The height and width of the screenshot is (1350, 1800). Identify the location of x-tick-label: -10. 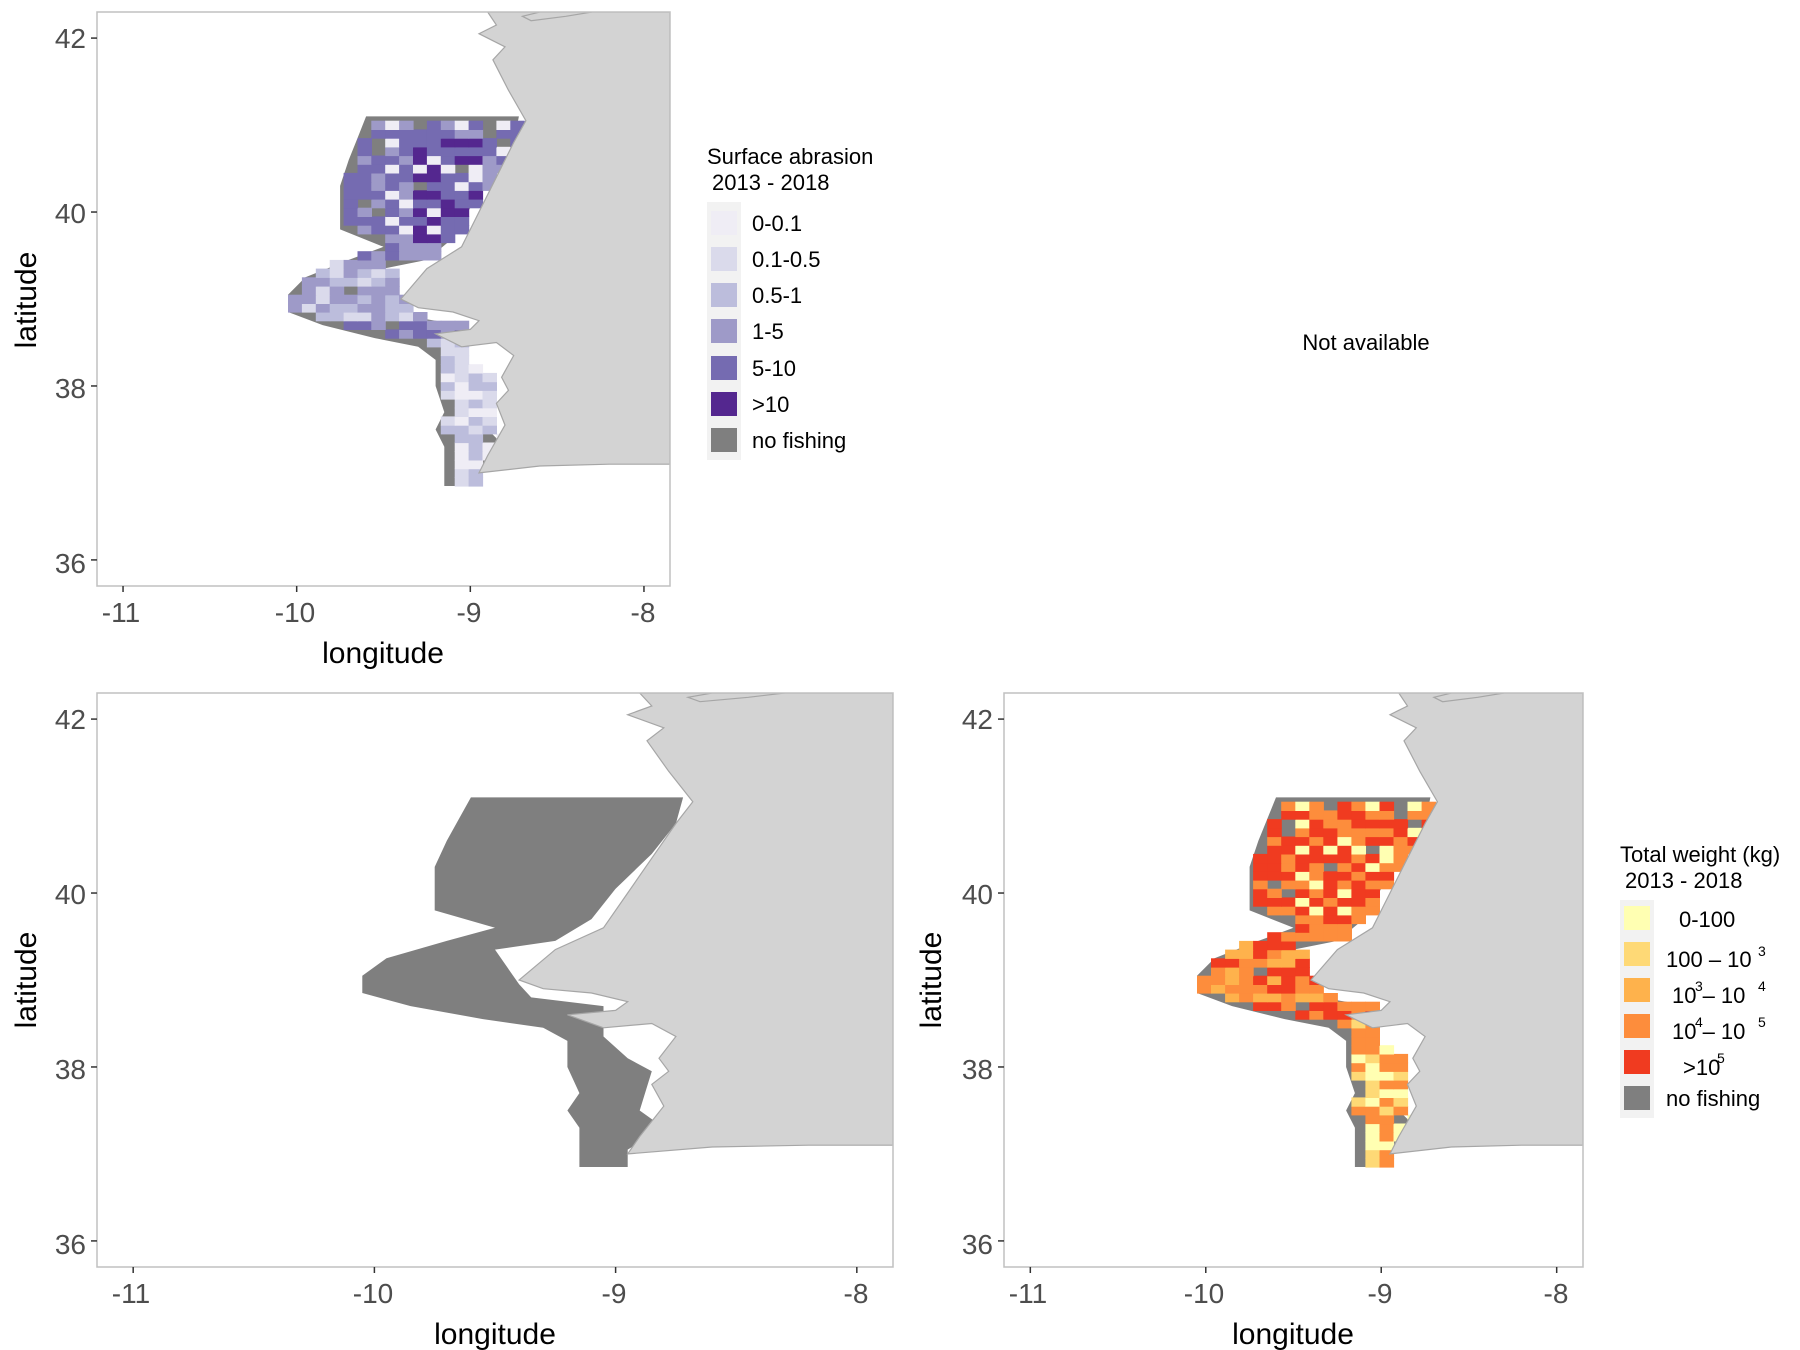
(1204, 1293).